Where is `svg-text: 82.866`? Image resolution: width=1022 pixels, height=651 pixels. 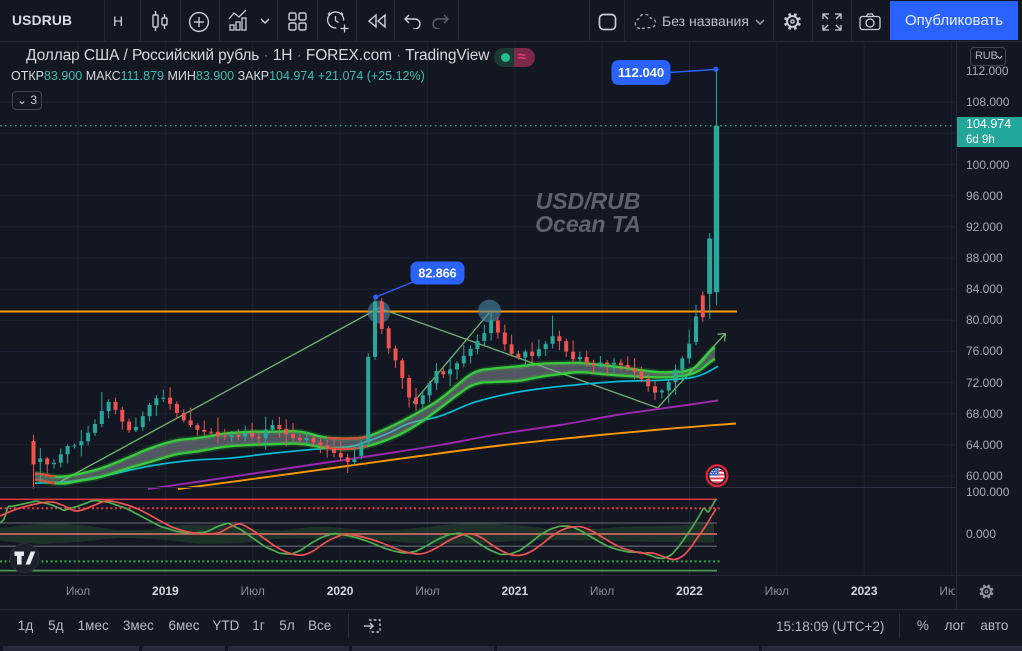 svg-text: 82.866 is located at coordinates (437, 274).